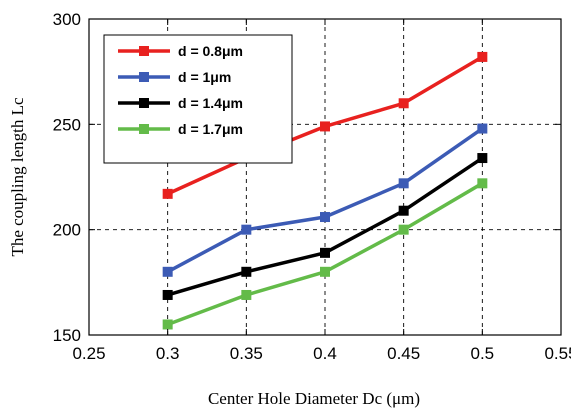 The height and width of the screenshot is (411, 571). What do you see at coordinates (483, 353) in the screenshot?
I see `x-tick-label: 0.5` at bounding box center [483, 353].